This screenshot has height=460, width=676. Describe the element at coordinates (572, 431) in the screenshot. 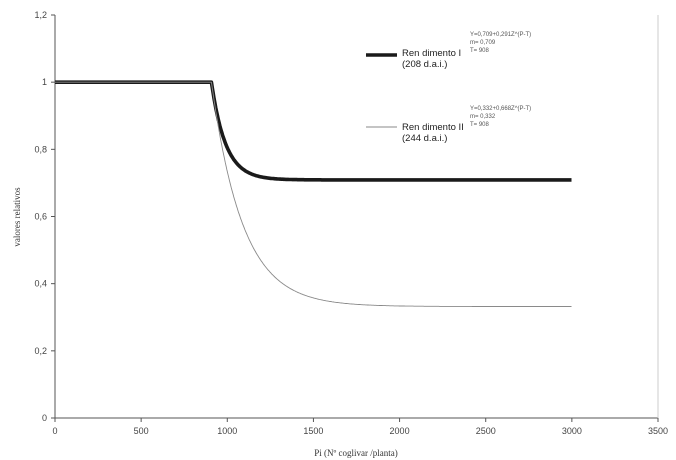

I see `x-tick-label: 3000` at that location.